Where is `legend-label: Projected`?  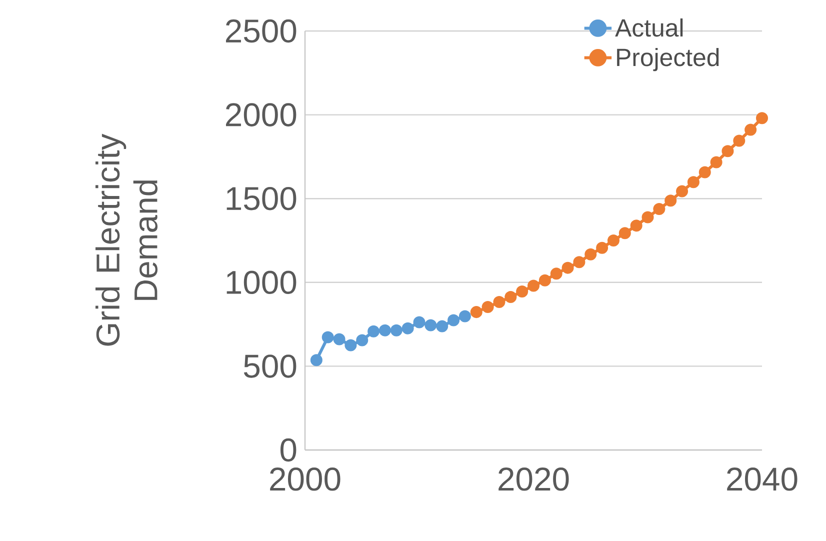 legend-label: Projected is located at coordinates (668, 60).